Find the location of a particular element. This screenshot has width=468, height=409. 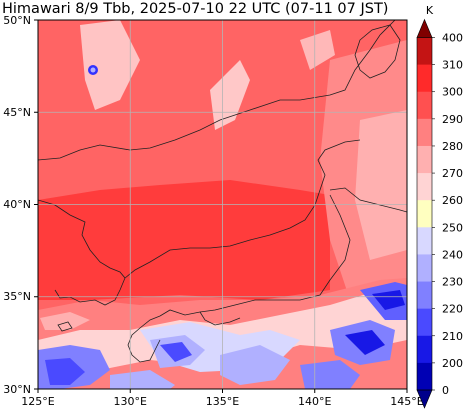

colorbar-tick-label: 280 is located at coordinates (452, 146).